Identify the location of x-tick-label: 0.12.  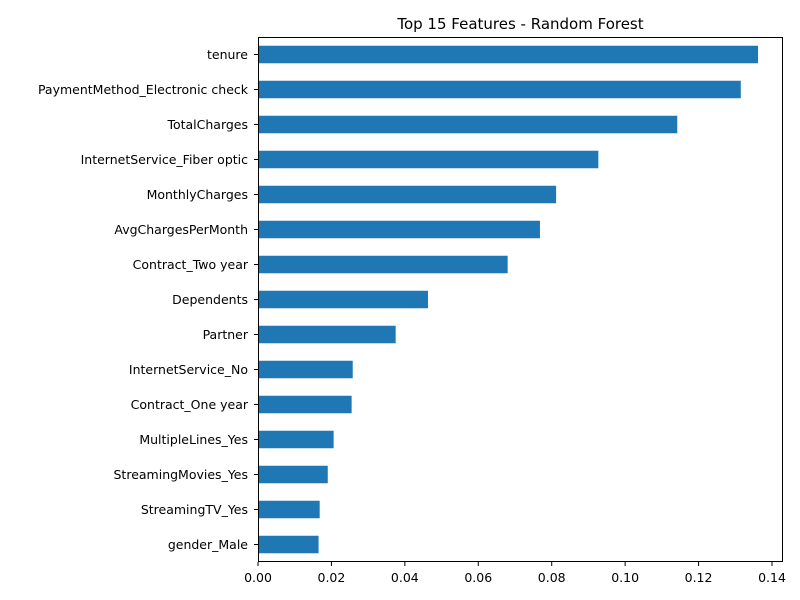
(699, 577).